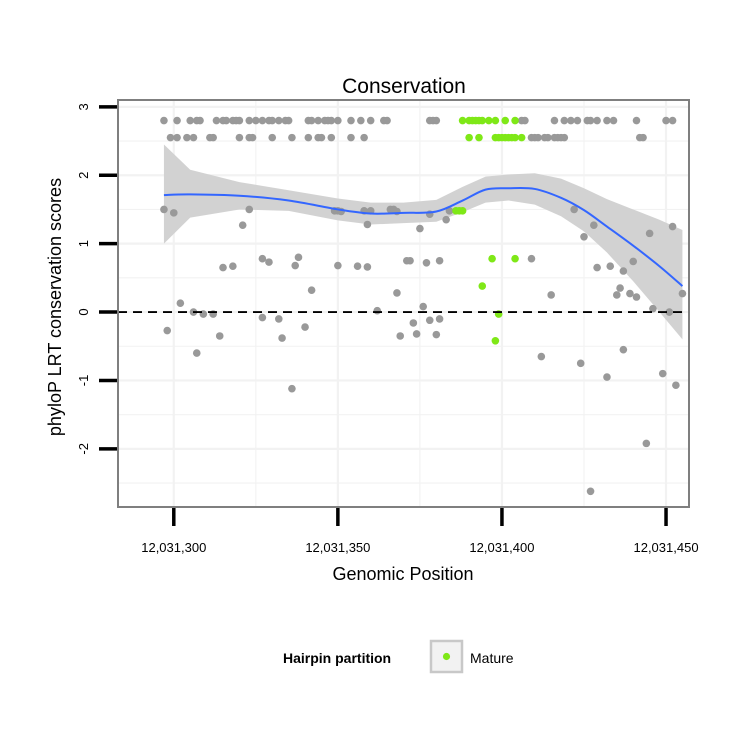 Image resolution: width=750 pixels, height=750 pixels. What do you see at coordinates (446, 656) in the screenshot?
I see `legend-key-dot-mature` at bounding box center [446, 656].